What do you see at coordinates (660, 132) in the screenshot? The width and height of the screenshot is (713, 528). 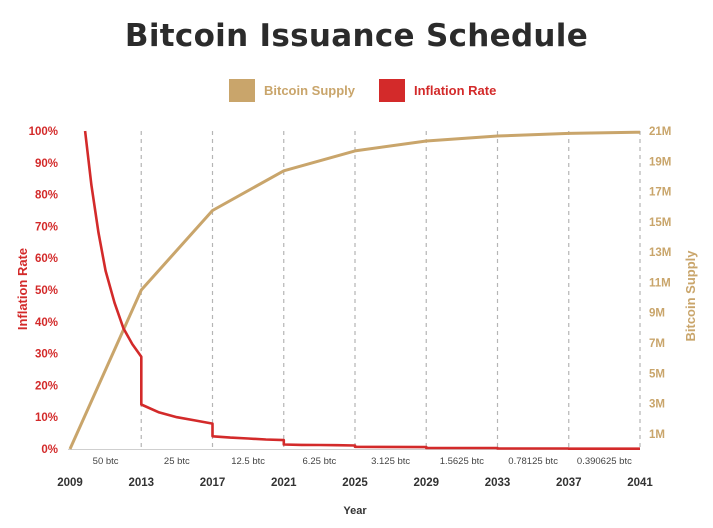 I see `y-right-tick-label: 21M` at bounding box center [660, 132].